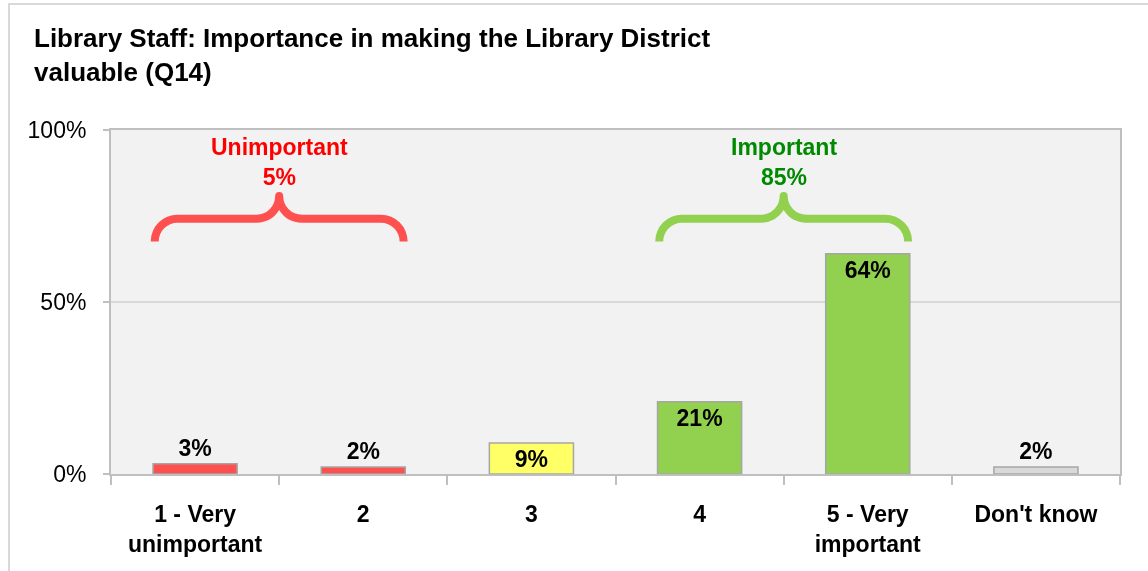 Image resolution: width=1148 pixels, height=571 pixels. I want to click on x-tick-label: 3, so click(531, 513).